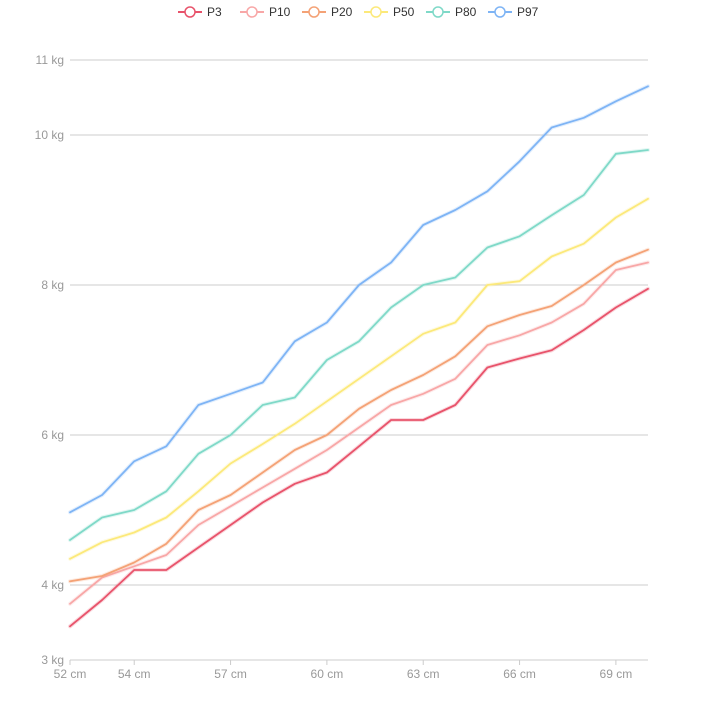 This screenshot has width=720, height=720. What do you see at coordinates (423, 674) in the screenshot?
I see `x-tick-label: 63 cm` at bounding box center [423, 674].